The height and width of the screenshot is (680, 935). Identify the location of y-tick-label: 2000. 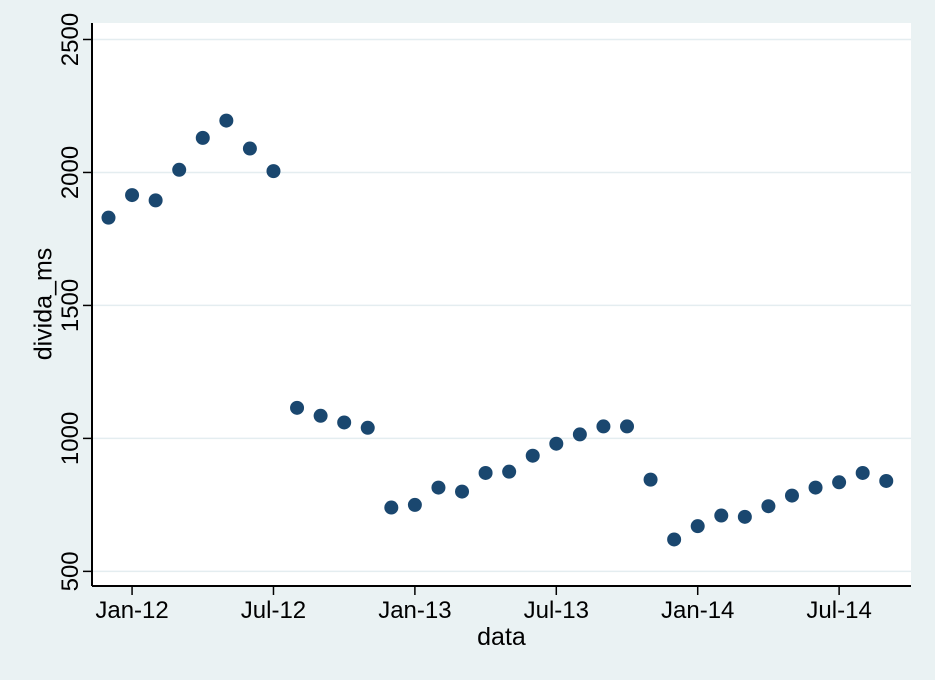
(70, 172).